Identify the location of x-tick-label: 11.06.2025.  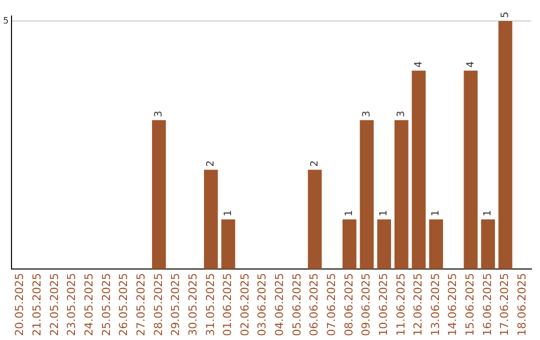
(401, 304).